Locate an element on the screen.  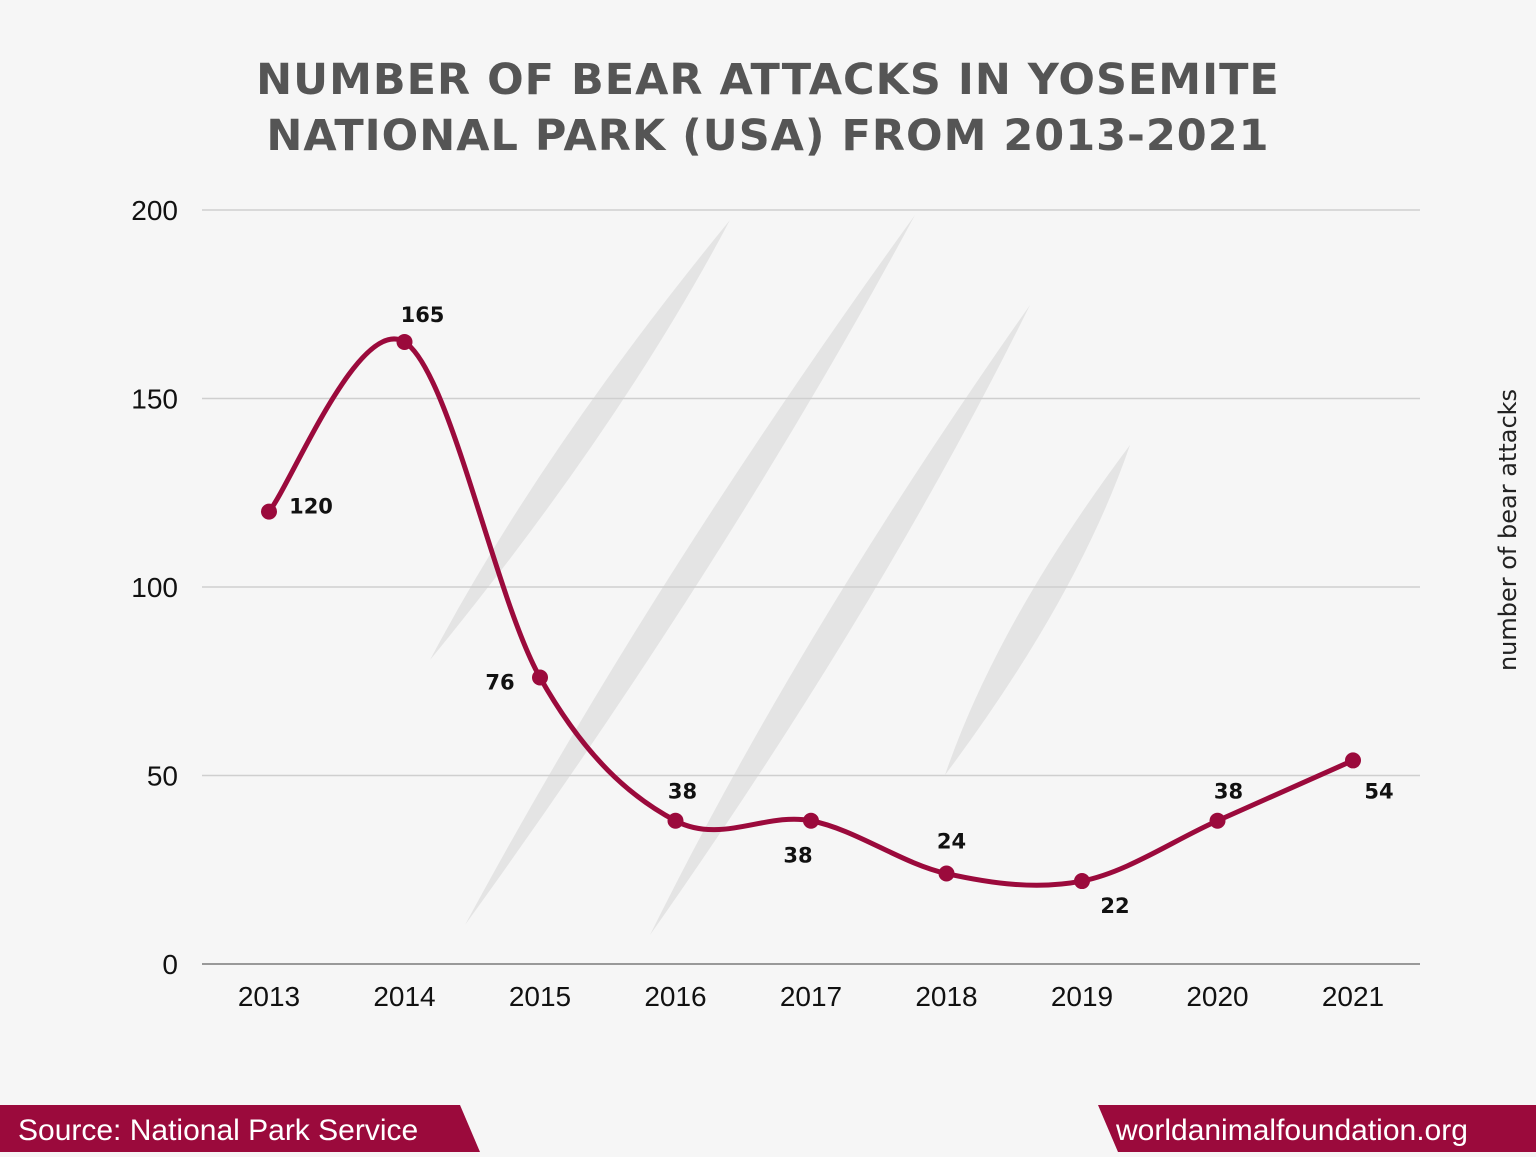
y-tick-label: 100 is located at coordinates (154, 587).